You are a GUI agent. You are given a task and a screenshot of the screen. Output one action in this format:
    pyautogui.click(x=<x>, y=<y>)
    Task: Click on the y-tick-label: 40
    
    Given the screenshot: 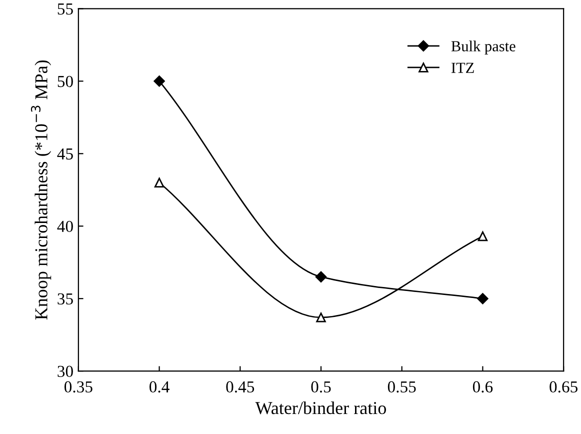 What is the action you would take?
    pyautogui.click(x=65, y=226)
    